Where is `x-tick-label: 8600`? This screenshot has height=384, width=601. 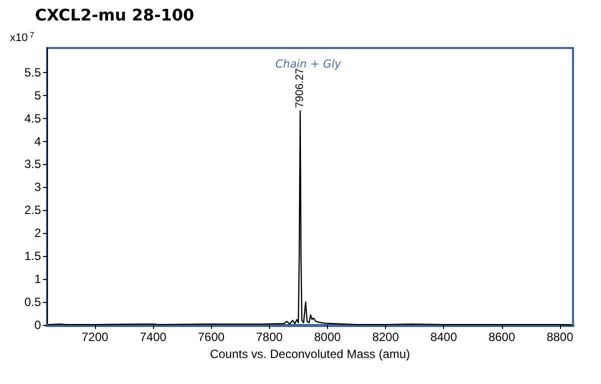 x-tick-label: 8600 is located at coordinates (502, 337).